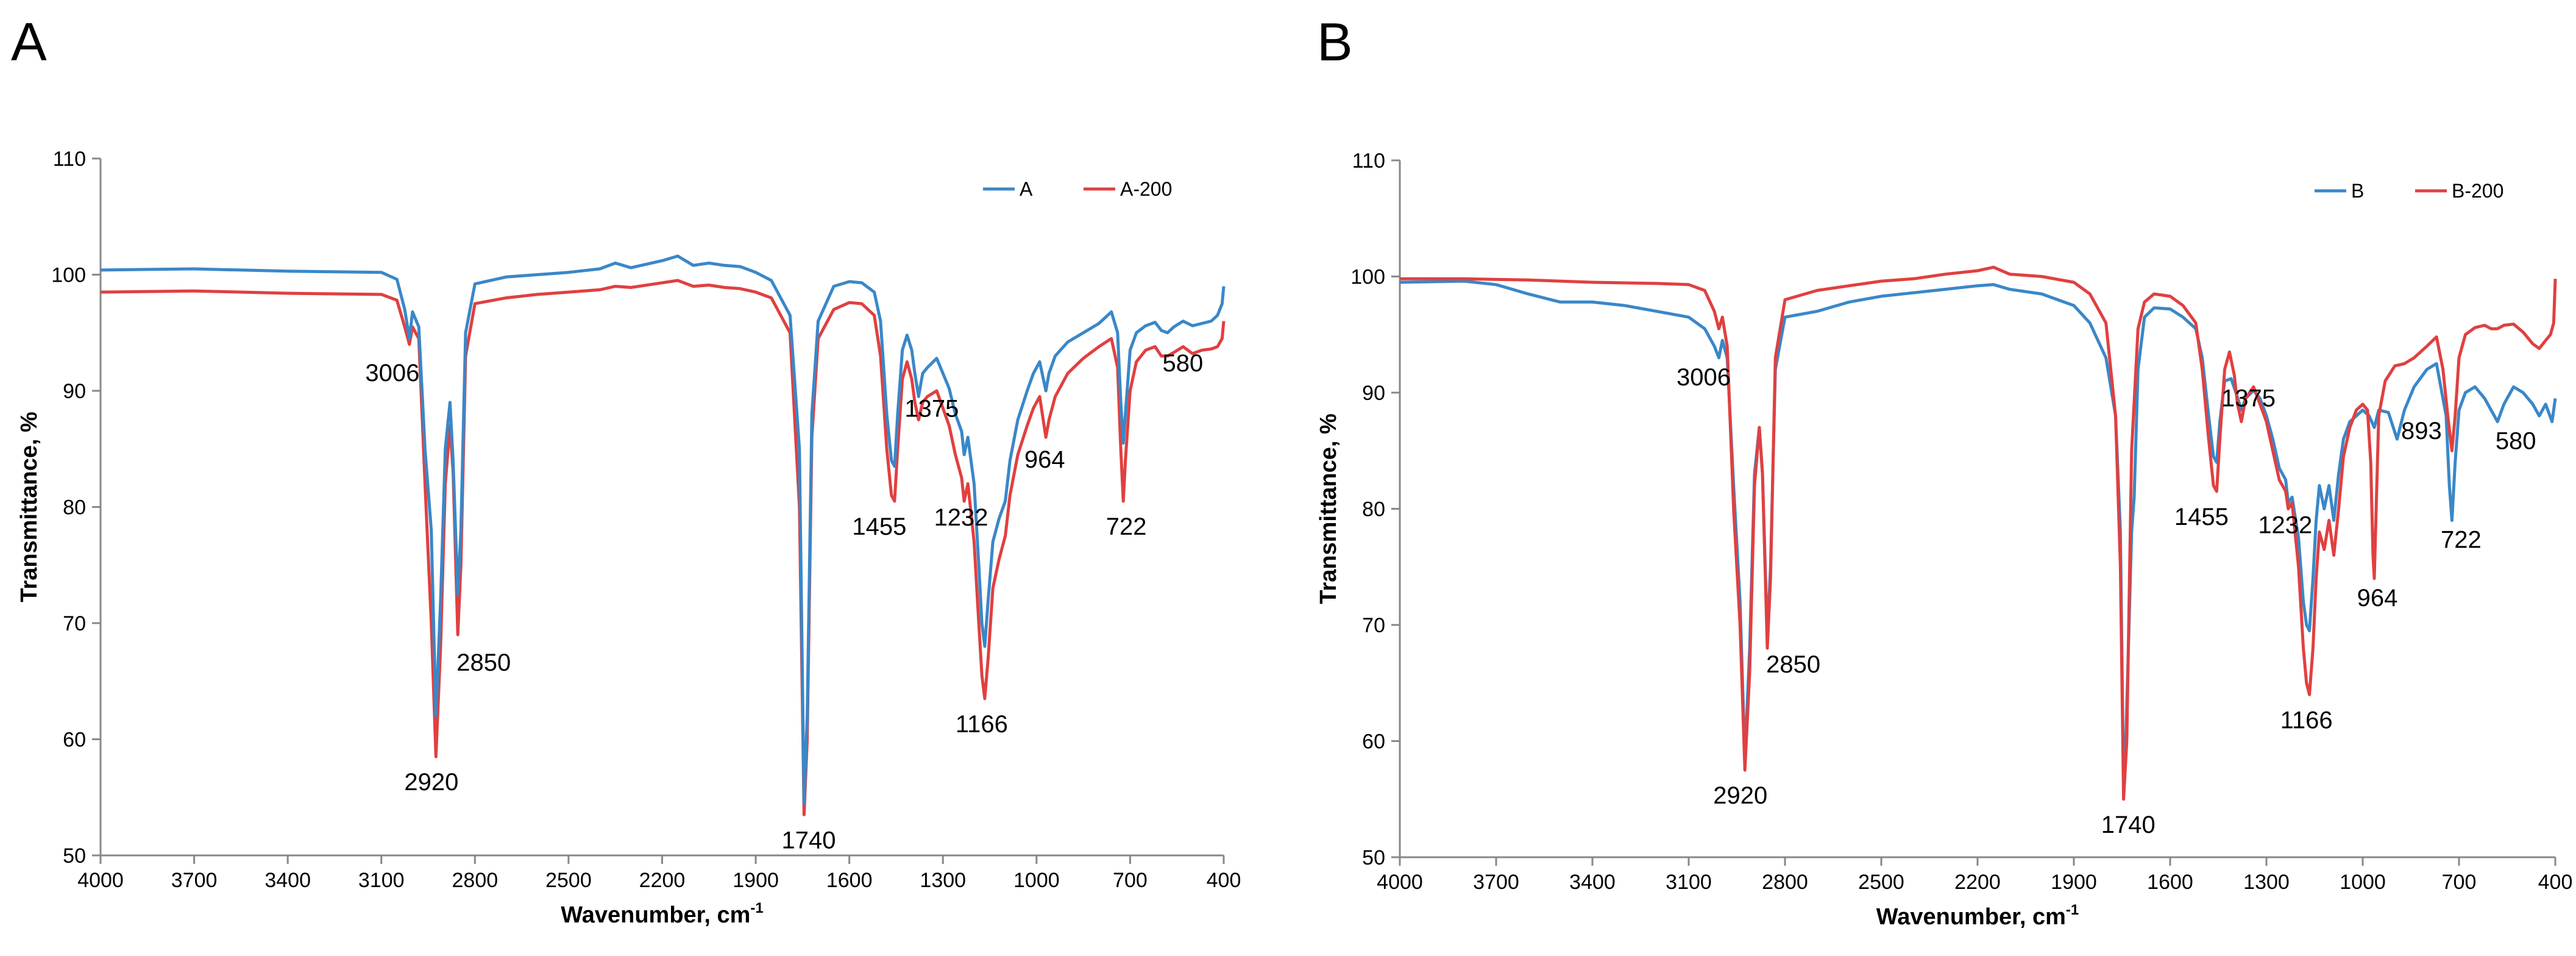 This screenshot has height=956, width=2576. I want to click on legend: B B-200, so click(2409, 191).